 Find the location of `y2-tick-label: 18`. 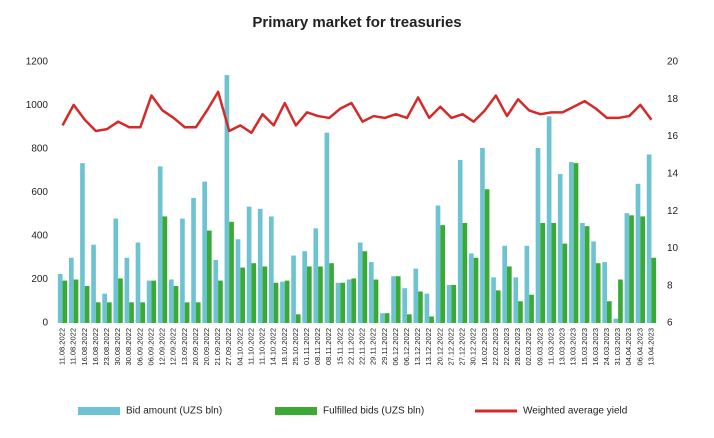

y2-tick-label: 18 is located at coordinates (673, 99).